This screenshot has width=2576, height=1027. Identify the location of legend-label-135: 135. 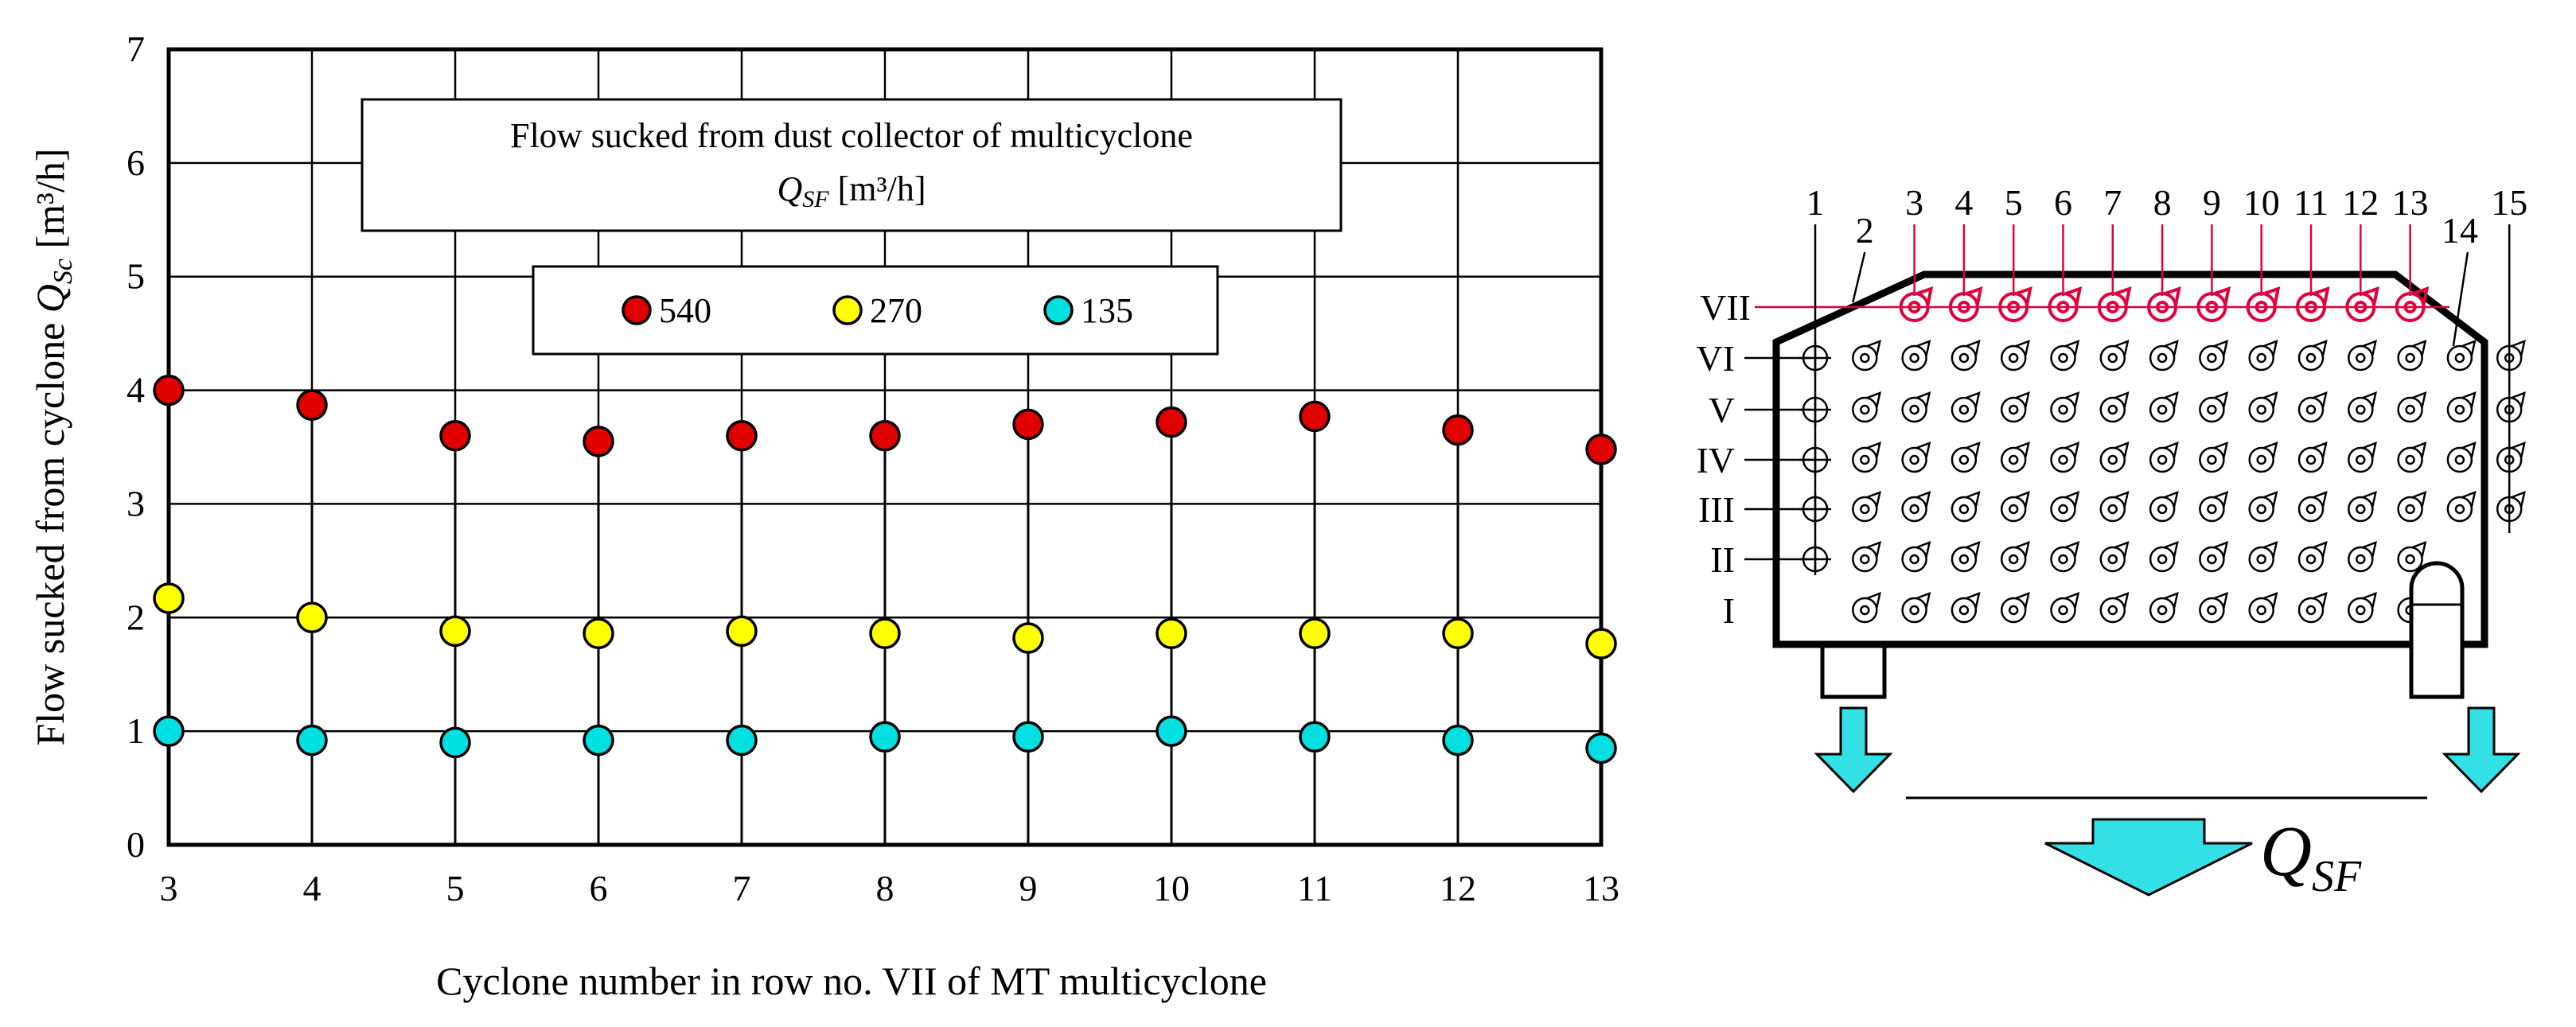
(1107, 310).